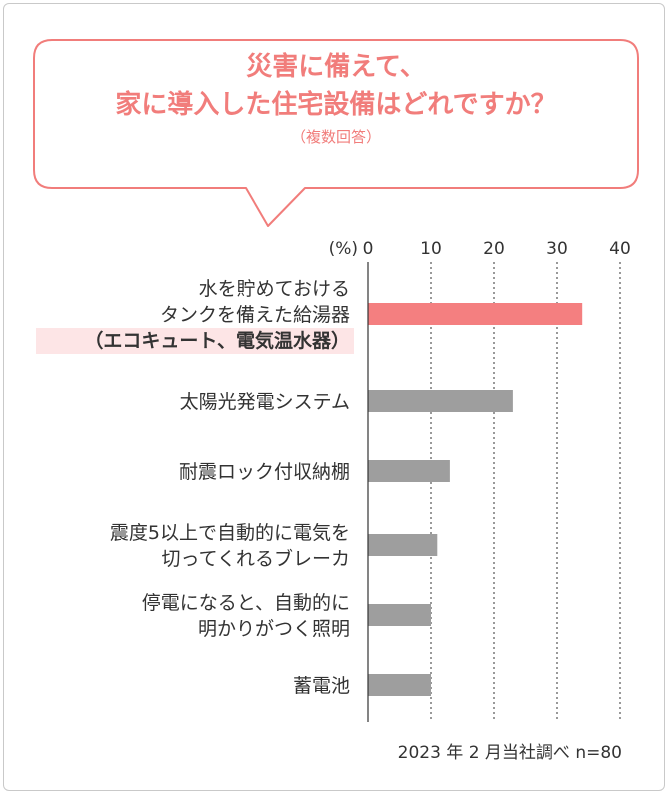  Describe the element at coordinates (217, 340) in the screenshot. I see `category-label: （エコキュート、電気温水器）` at that location.